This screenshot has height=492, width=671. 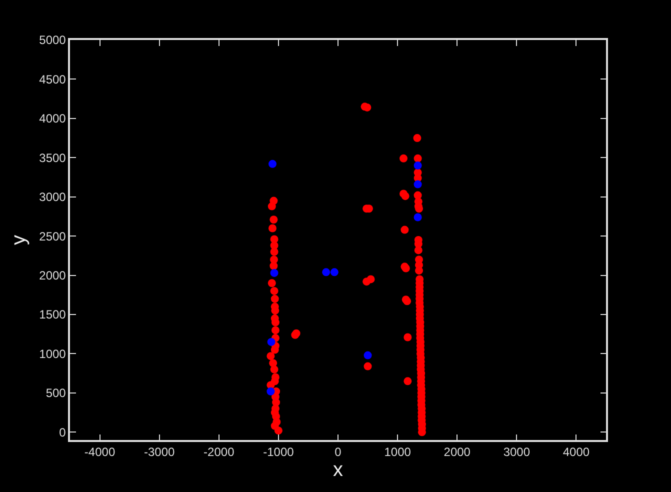 I want to click on y-tick-label: 2000, so click(x=52, y=275).